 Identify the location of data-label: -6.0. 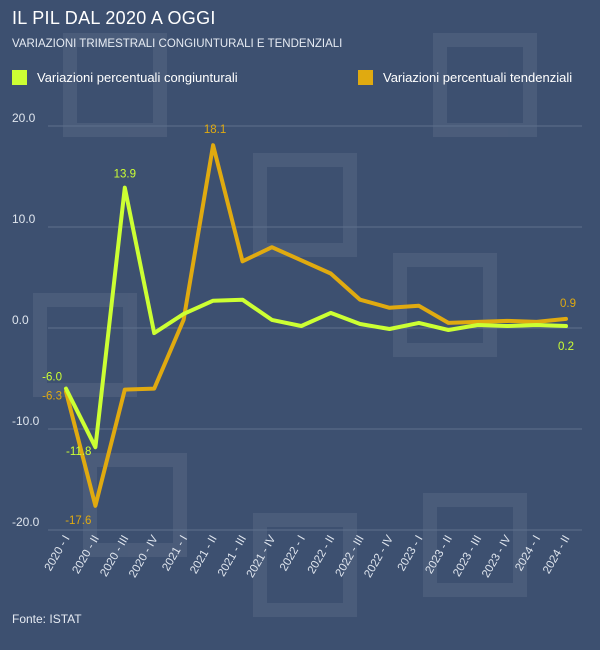
(52, 378).